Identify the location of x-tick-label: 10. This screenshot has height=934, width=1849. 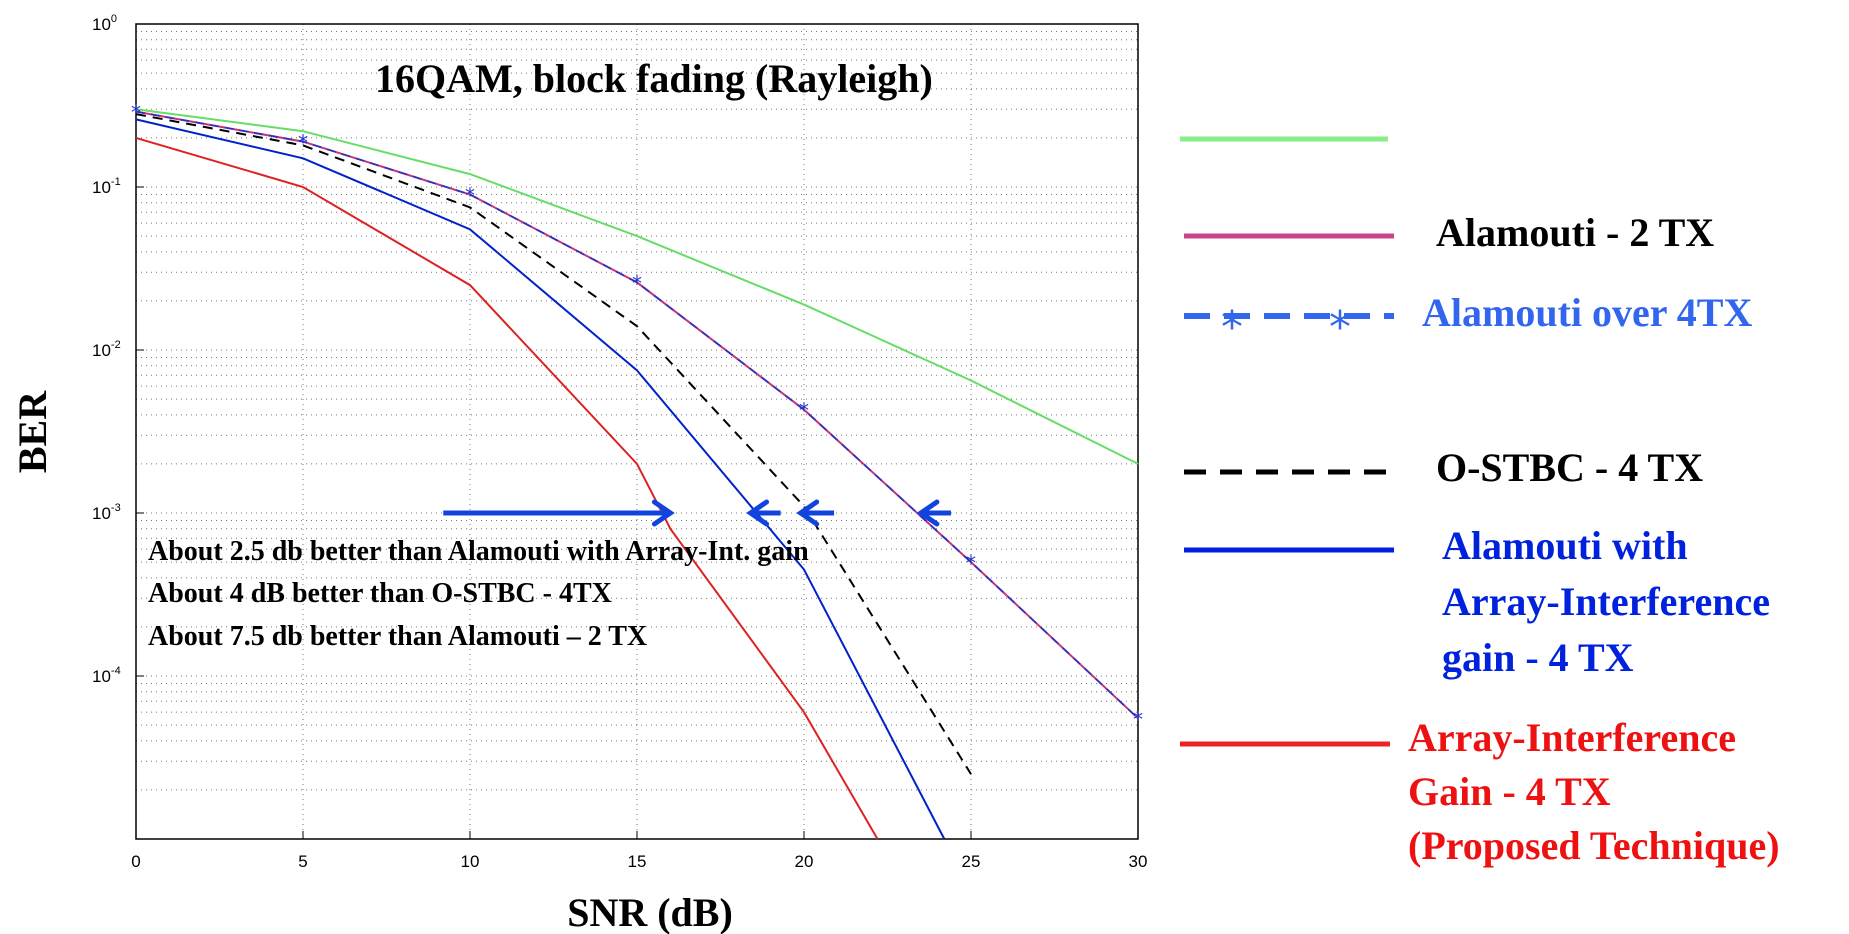
(470, 861).